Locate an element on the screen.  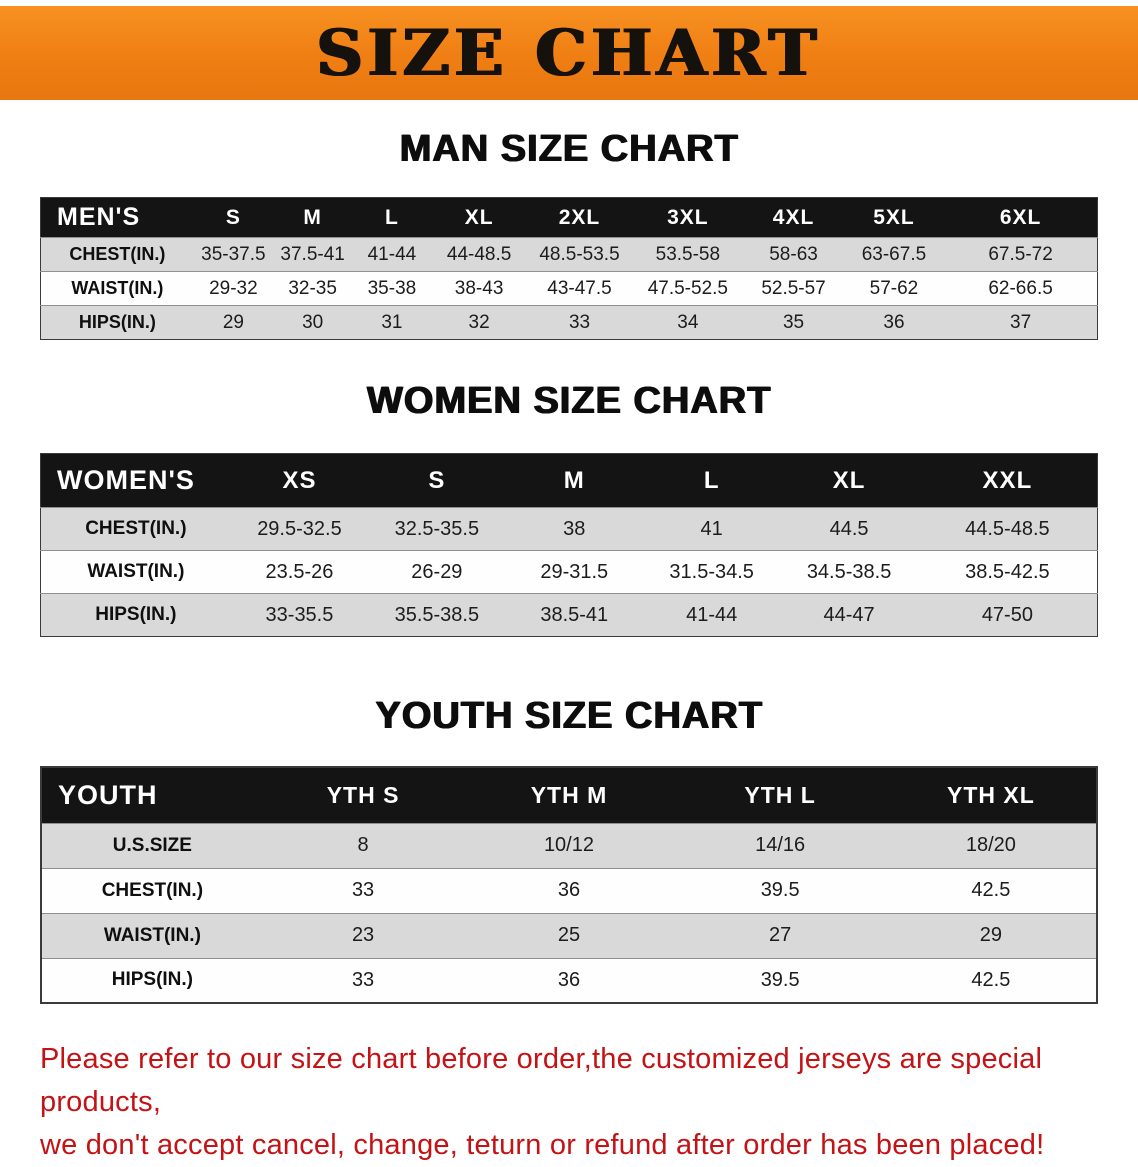
men-header-row: MEN'S S M L XL 2XL 3XL 4XL 5XL 6XL is located at coordinates (569, 217).